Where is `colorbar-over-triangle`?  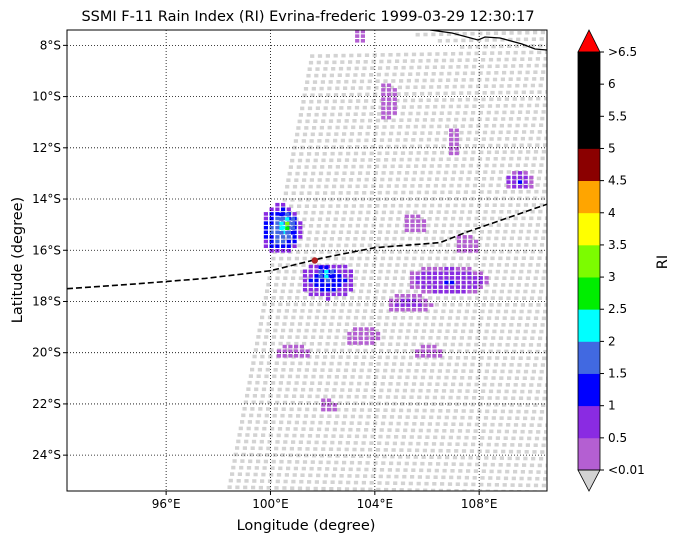
colorbar-over-triangle is located at coordinates (589, 41).